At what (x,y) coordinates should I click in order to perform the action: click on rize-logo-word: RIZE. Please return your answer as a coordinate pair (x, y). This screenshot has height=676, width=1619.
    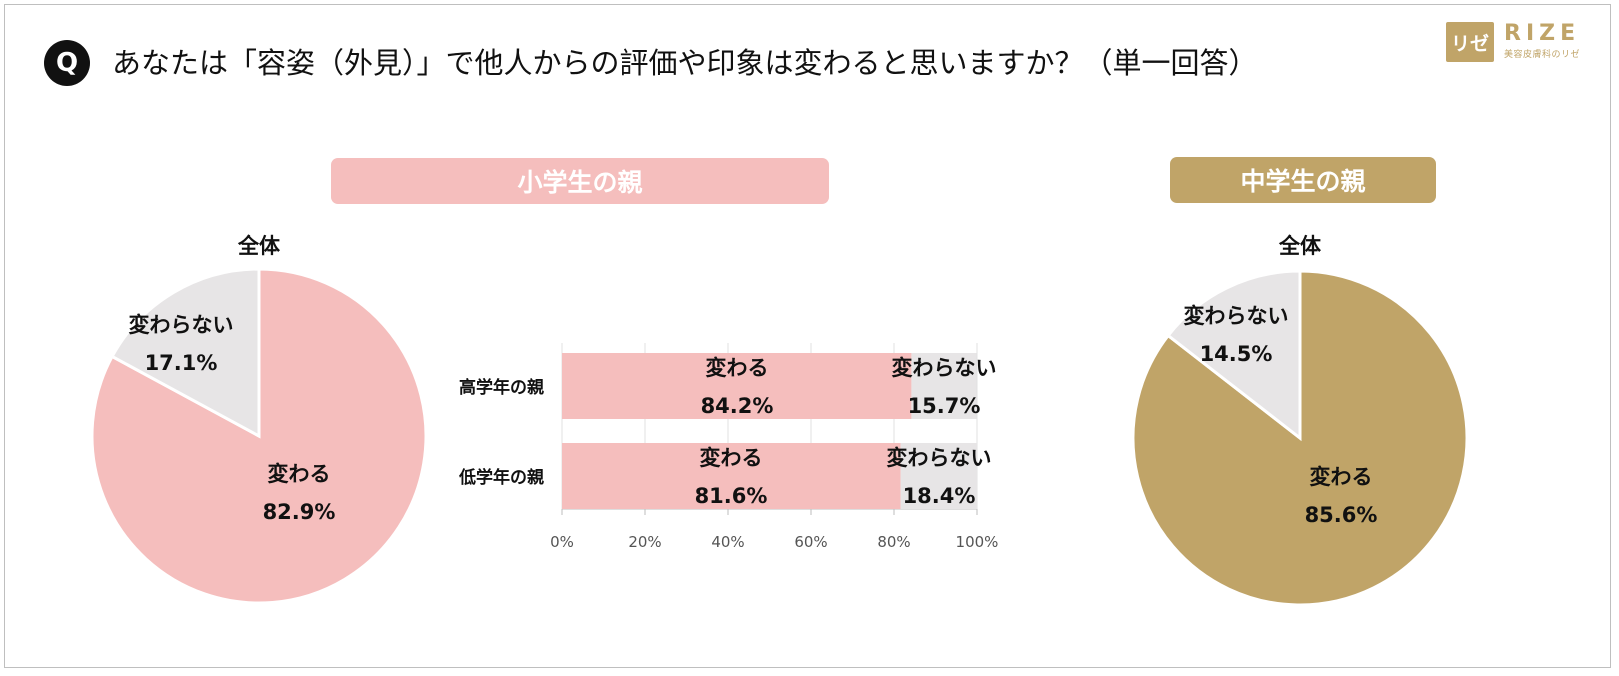
    Looking at the image, I should click on (1542, 33).